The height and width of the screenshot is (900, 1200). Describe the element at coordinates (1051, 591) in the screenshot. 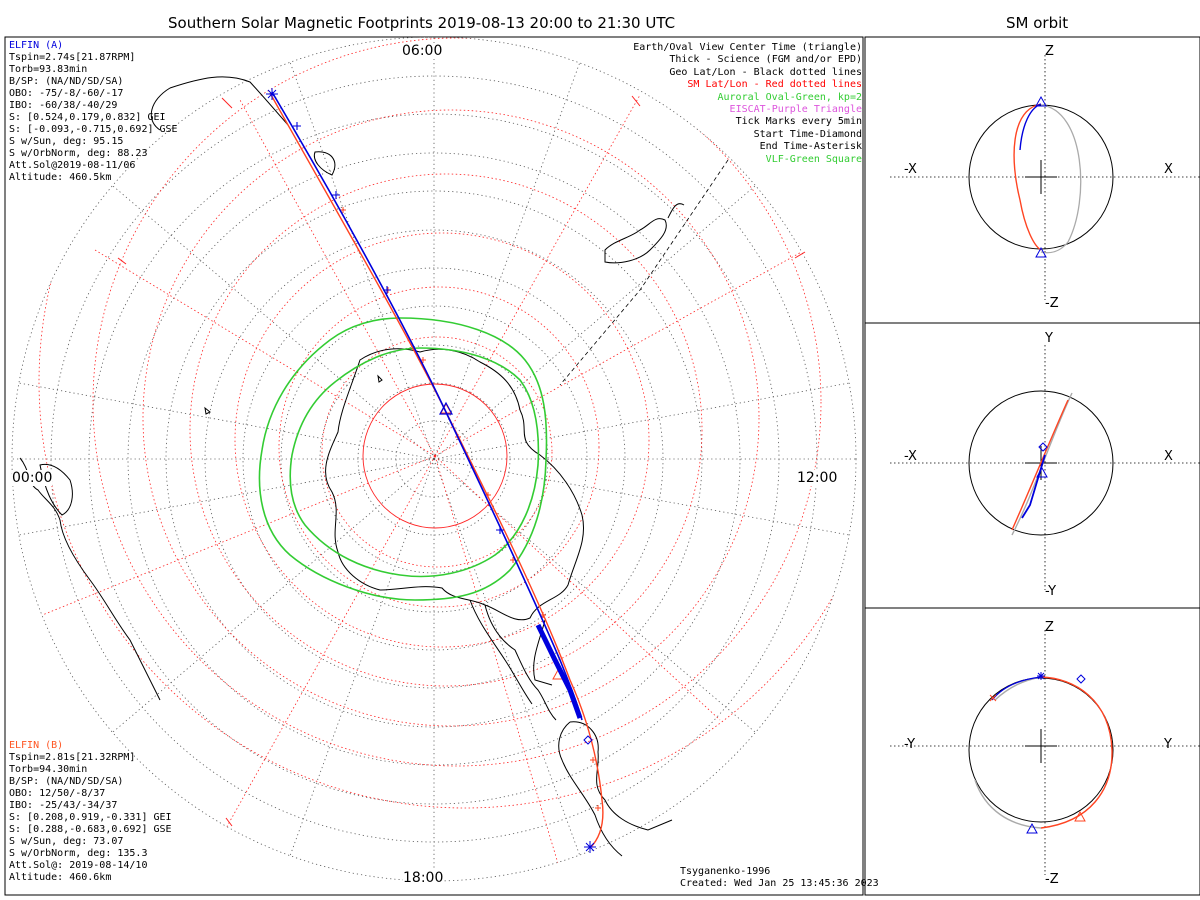

I see `orbit-2-down-label: -Y` at that location.